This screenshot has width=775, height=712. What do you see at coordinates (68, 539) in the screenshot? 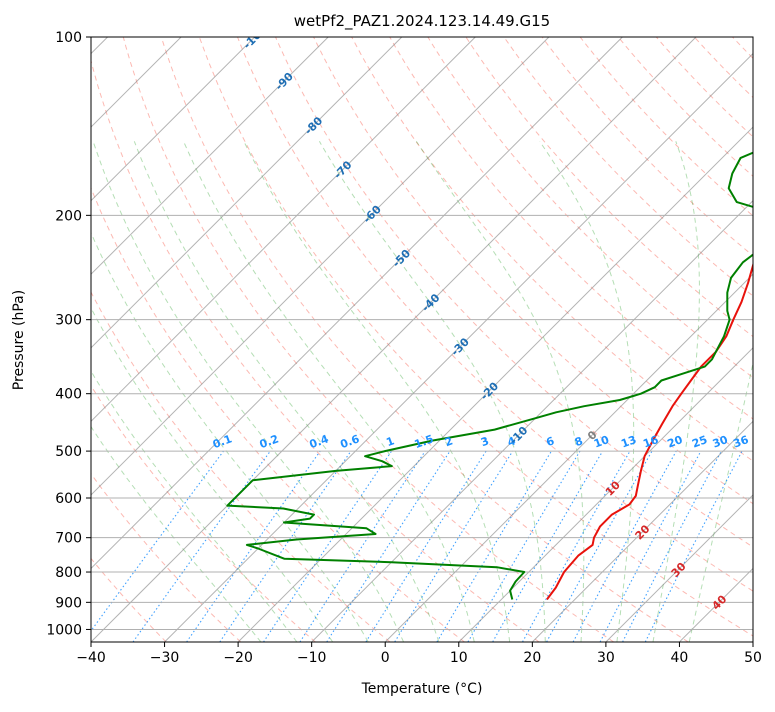
I see `y-tick-label: 700` at bounding box center [68, 539].